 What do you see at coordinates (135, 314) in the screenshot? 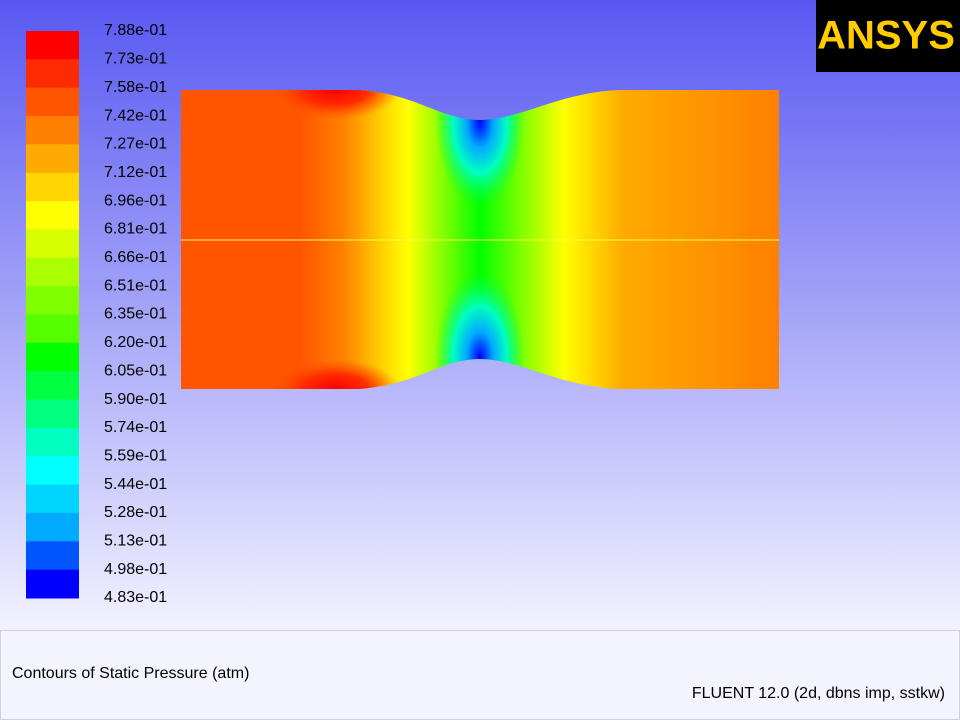
I see `legend-label: 6.35e-01` at bounding box center [135, 314].